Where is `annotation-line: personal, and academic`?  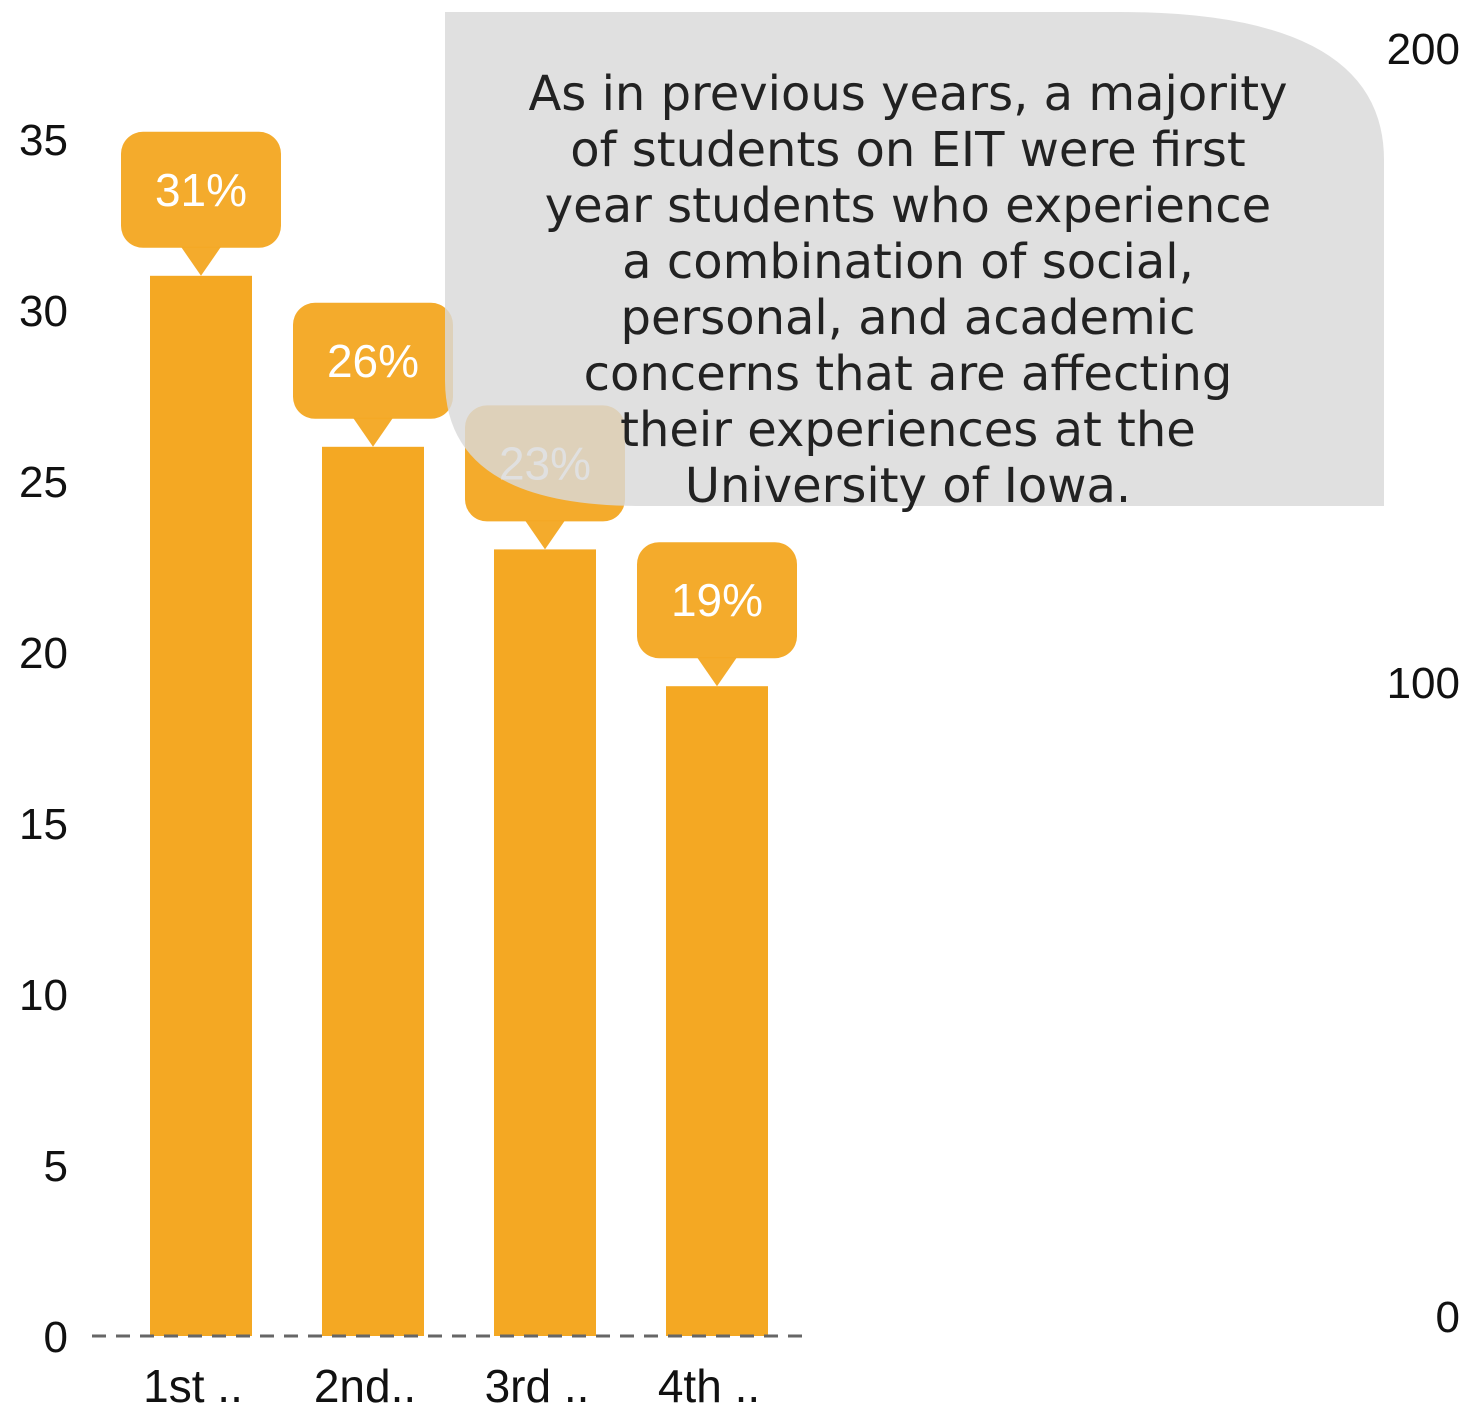 annotation-line: personal, and academic is located at coordinates (907, 318).